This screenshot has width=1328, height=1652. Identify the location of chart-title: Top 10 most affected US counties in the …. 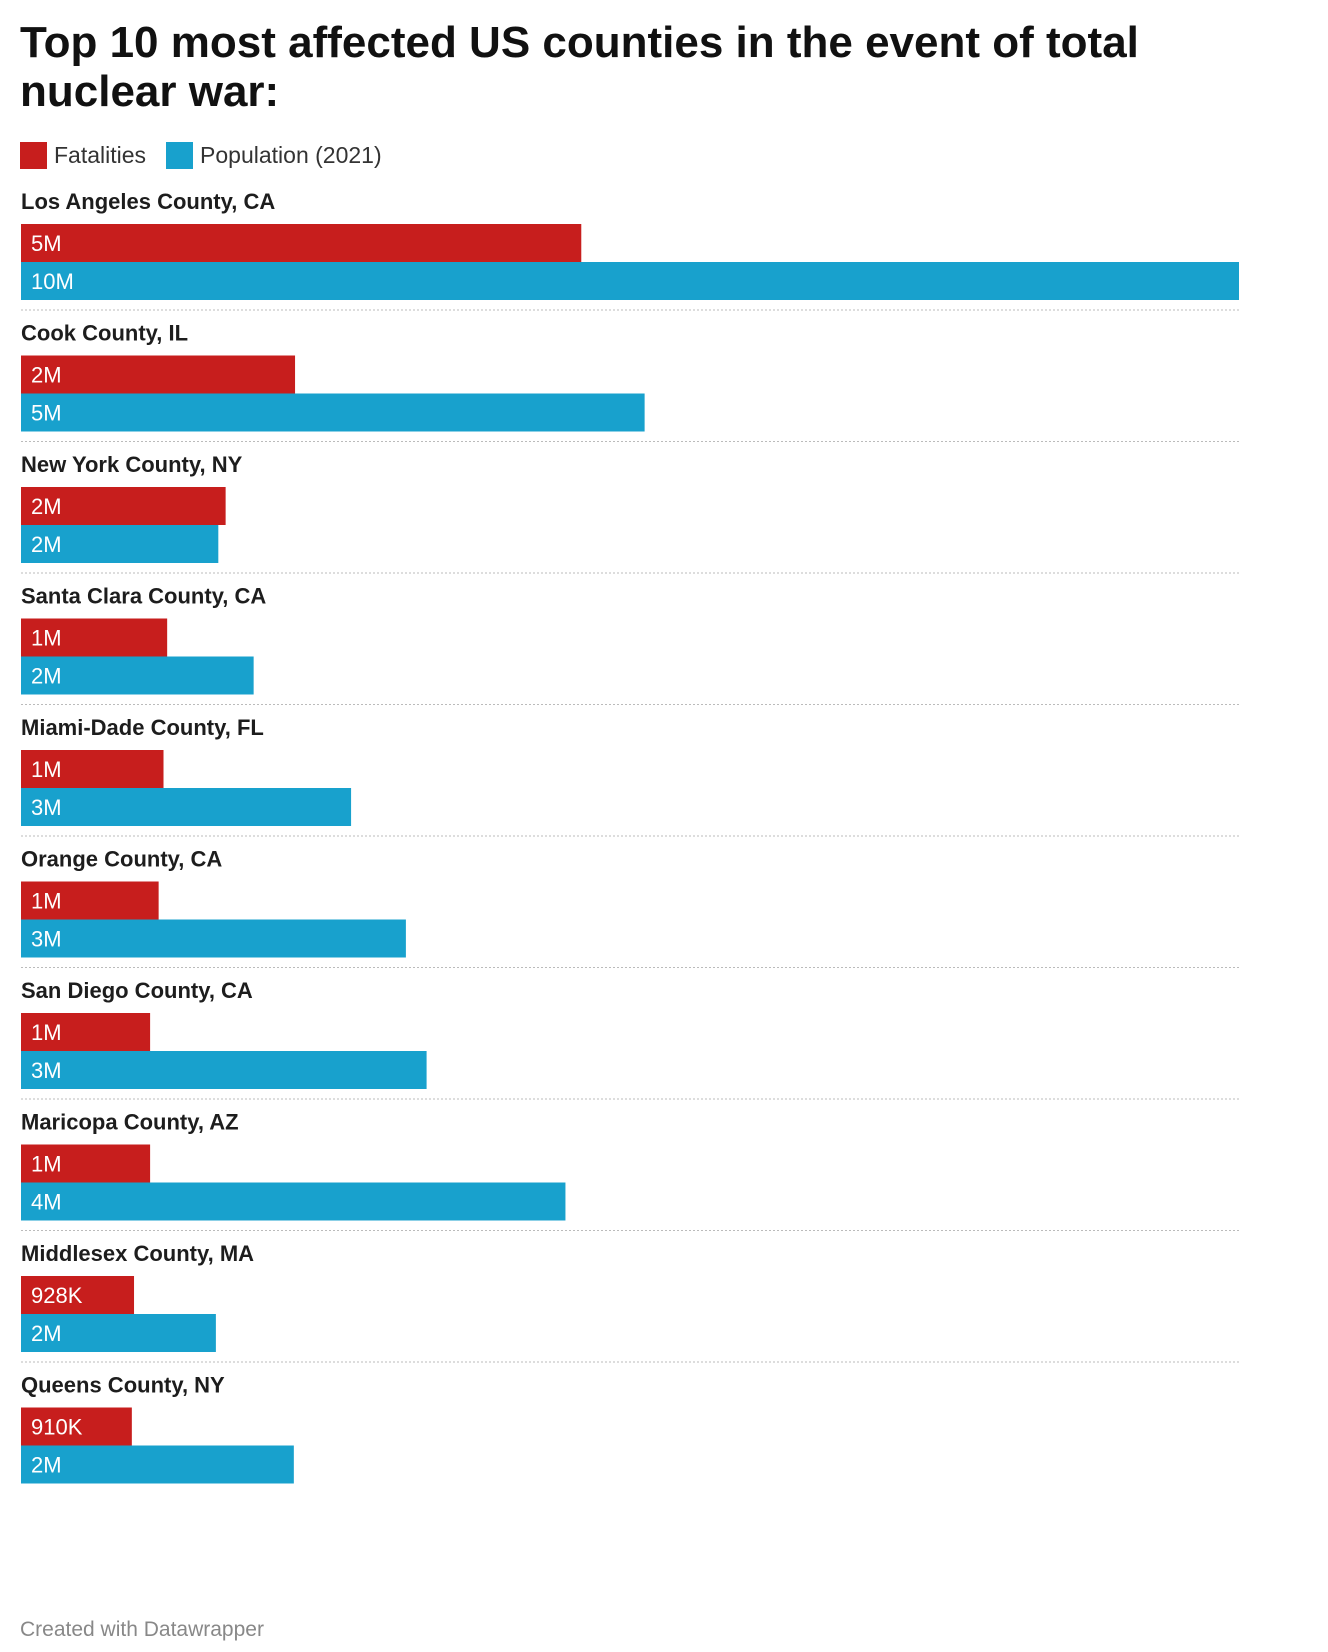
(579, 67).